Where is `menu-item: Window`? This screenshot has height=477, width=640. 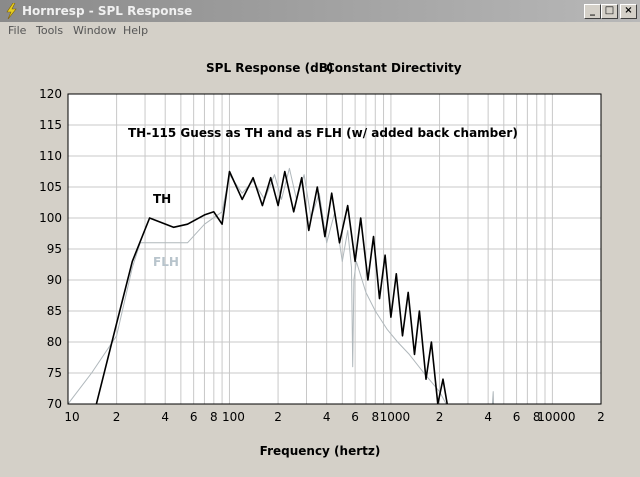 menu-item: Window is located at coordinates (95, 30).